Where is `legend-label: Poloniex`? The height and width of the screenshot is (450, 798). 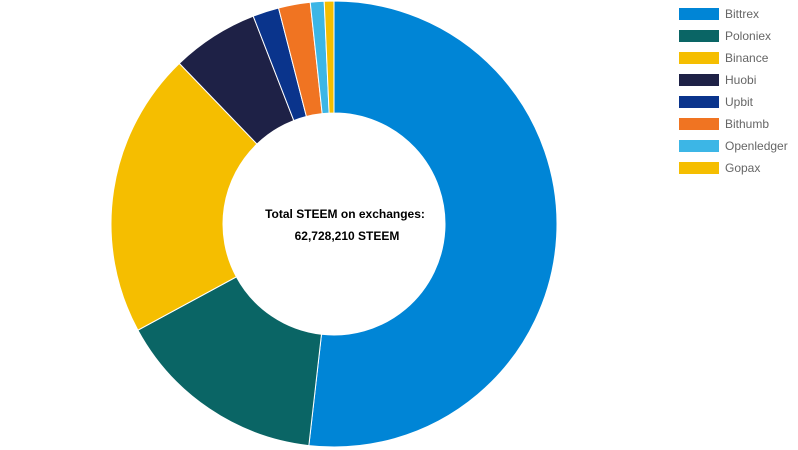
legend-label: Poloniex is located at coordinates (748, 36).